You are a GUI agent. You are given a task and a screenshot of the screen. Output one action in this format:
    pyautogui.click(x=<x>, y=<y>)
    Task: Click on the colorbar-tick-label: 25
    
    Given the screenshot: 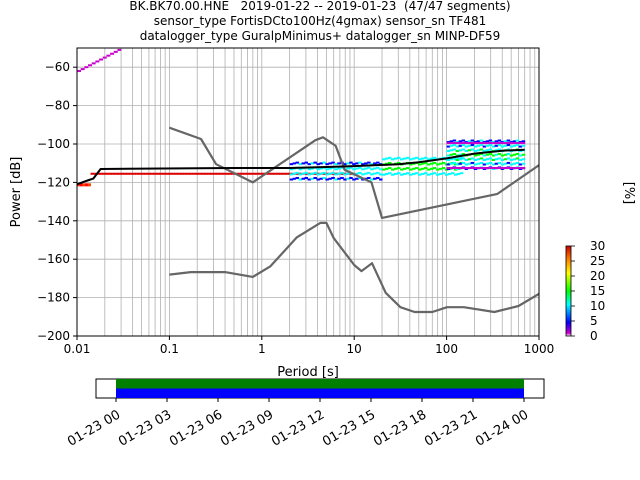 What is the action you would take?
    pyautogui.click(x=597, y=261)
    